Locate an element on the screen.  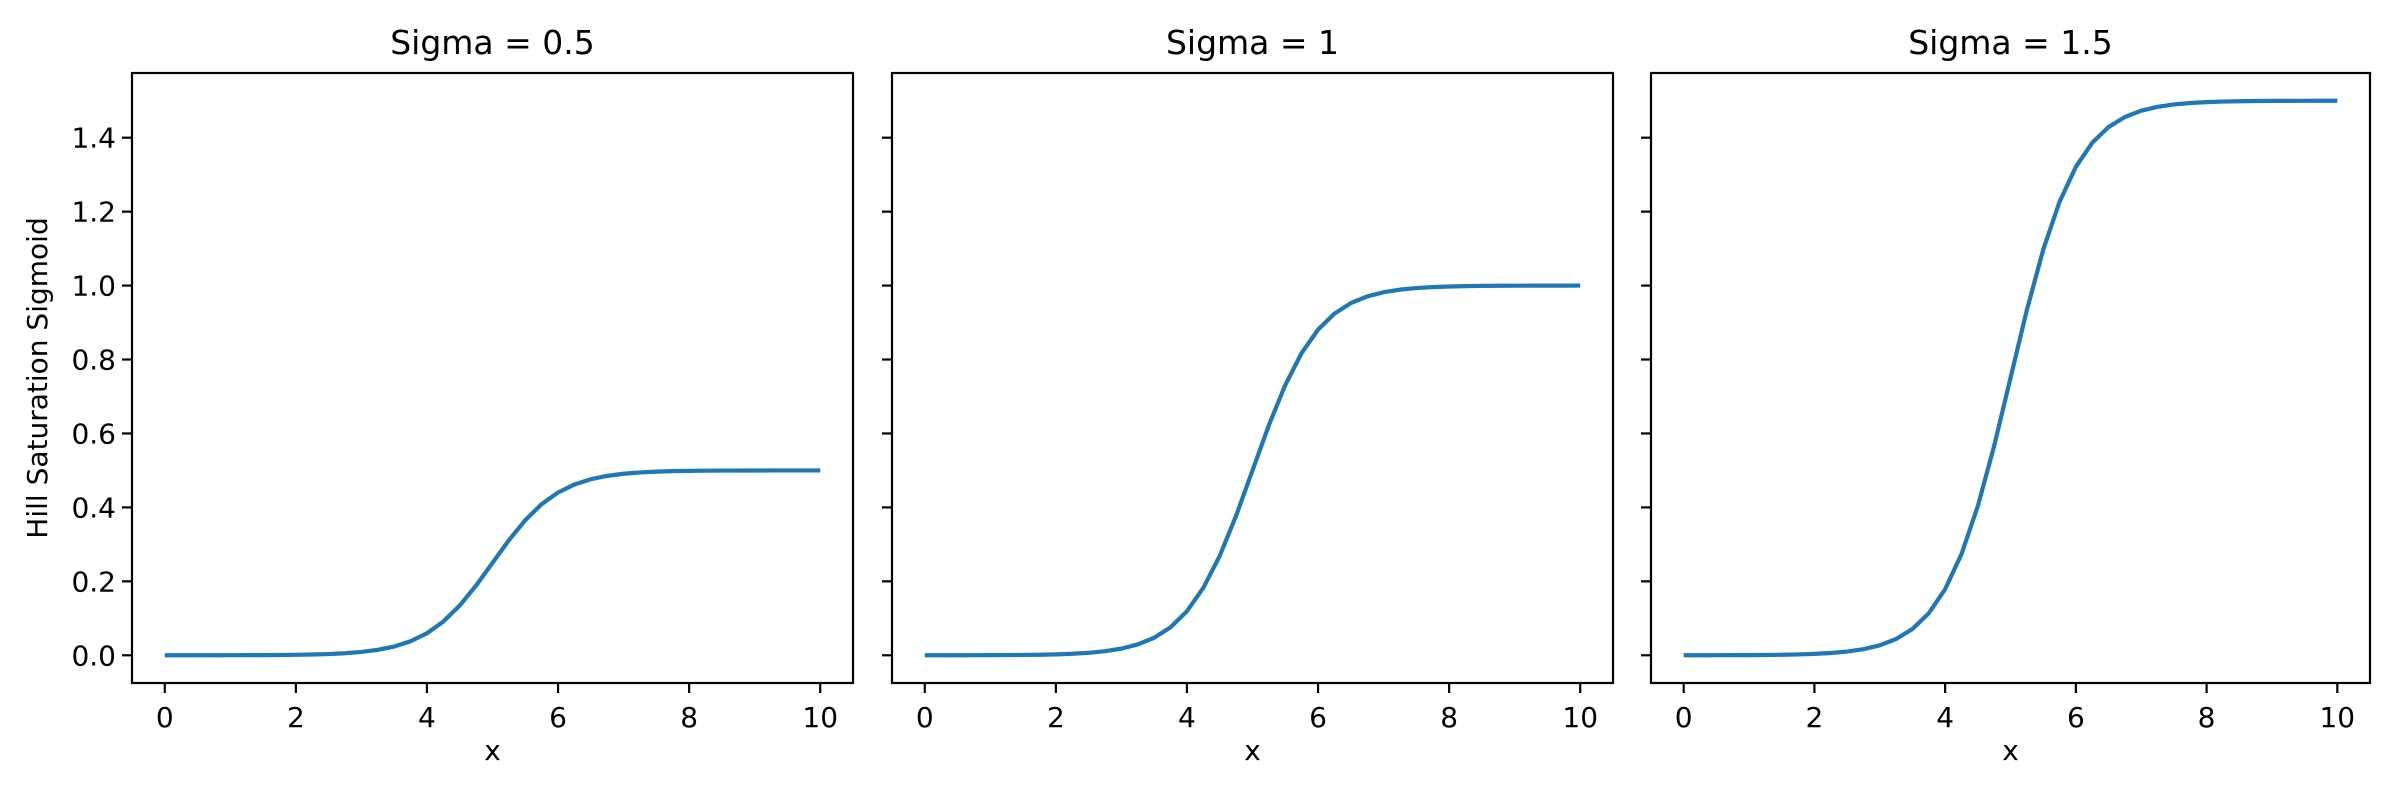
y-tick-label: 0.8 is located at coordinates (93, 360).